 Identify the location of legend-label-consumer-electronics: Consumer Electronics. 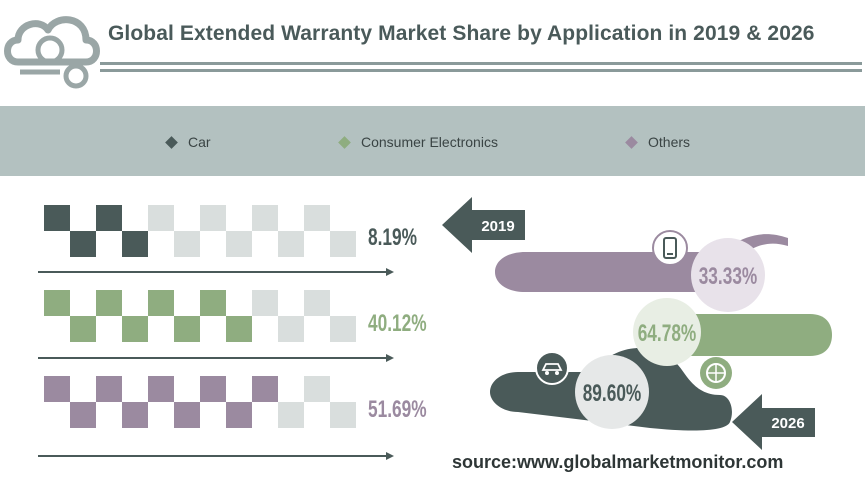
(429, 142).